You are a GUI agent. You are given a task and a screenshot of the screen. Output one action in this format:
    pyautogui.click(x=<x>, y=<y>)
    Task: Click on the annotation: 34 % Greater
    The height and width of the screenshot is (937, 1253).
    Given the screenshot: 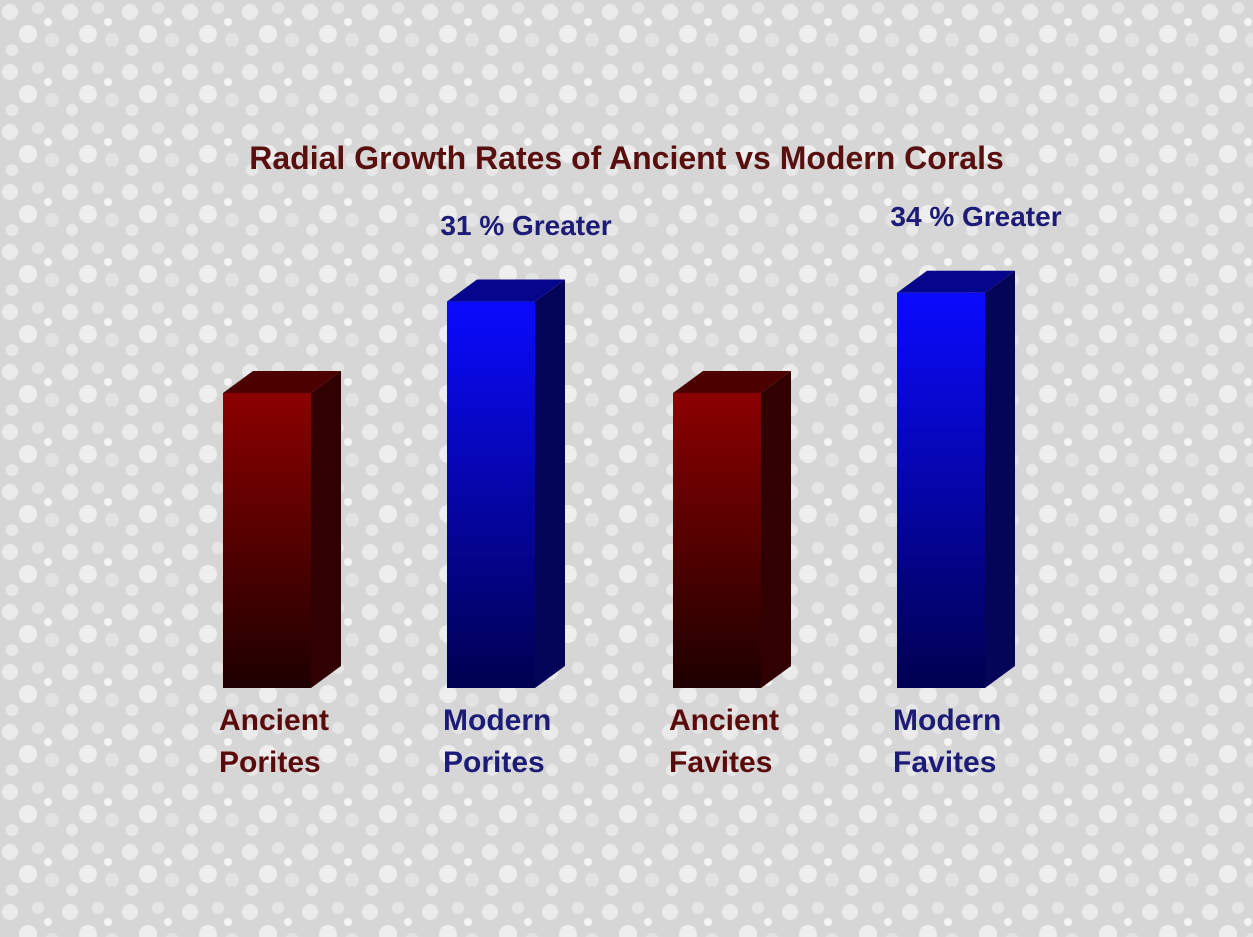 What is the action you would take?
    pyautogui.click(x=976, y=216)
    